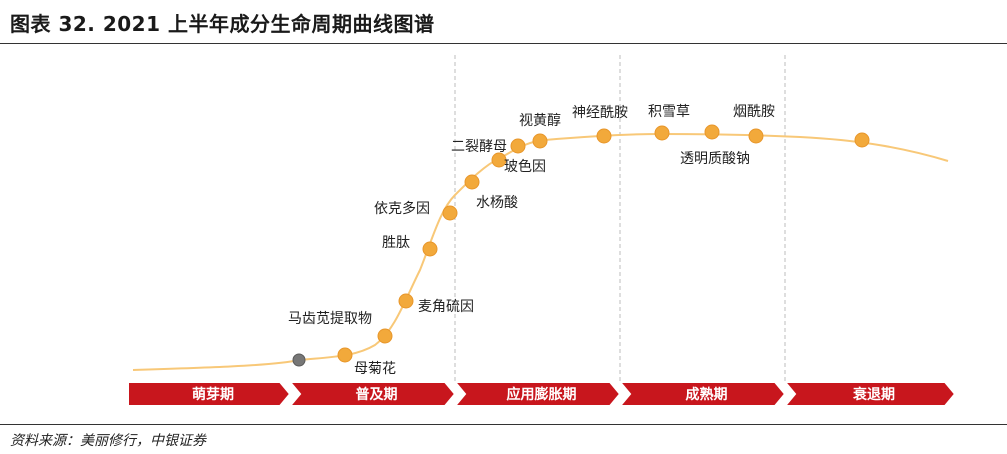  What do you see at coordinates (213, 394) in the screenshot?
I see `stage-label-sprout: 萌芽期` at bounding box center [213, 394].